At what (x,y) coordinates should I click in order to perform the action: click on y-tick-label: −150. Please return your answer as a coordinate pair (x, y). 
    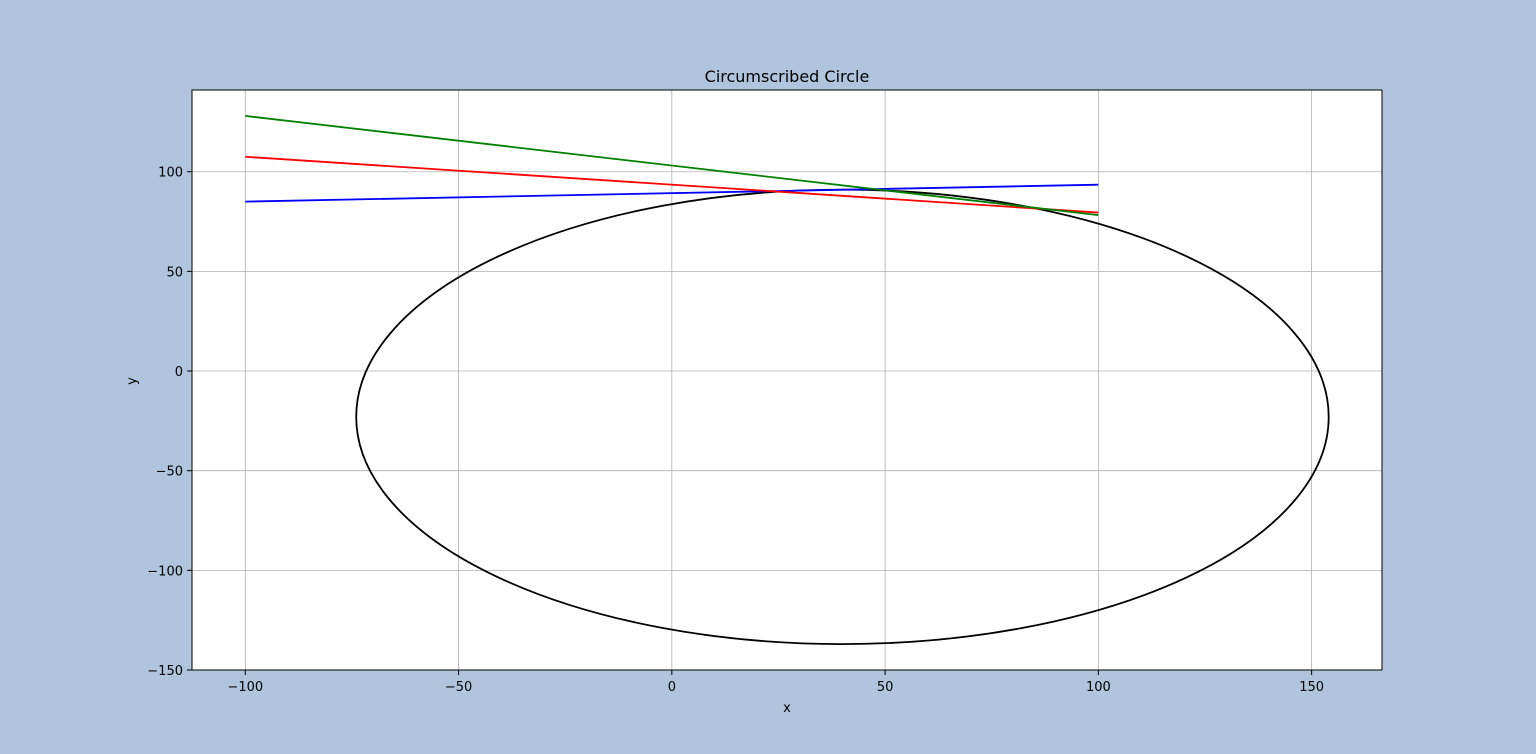
    Looking at the image, I should click on (165, 671).